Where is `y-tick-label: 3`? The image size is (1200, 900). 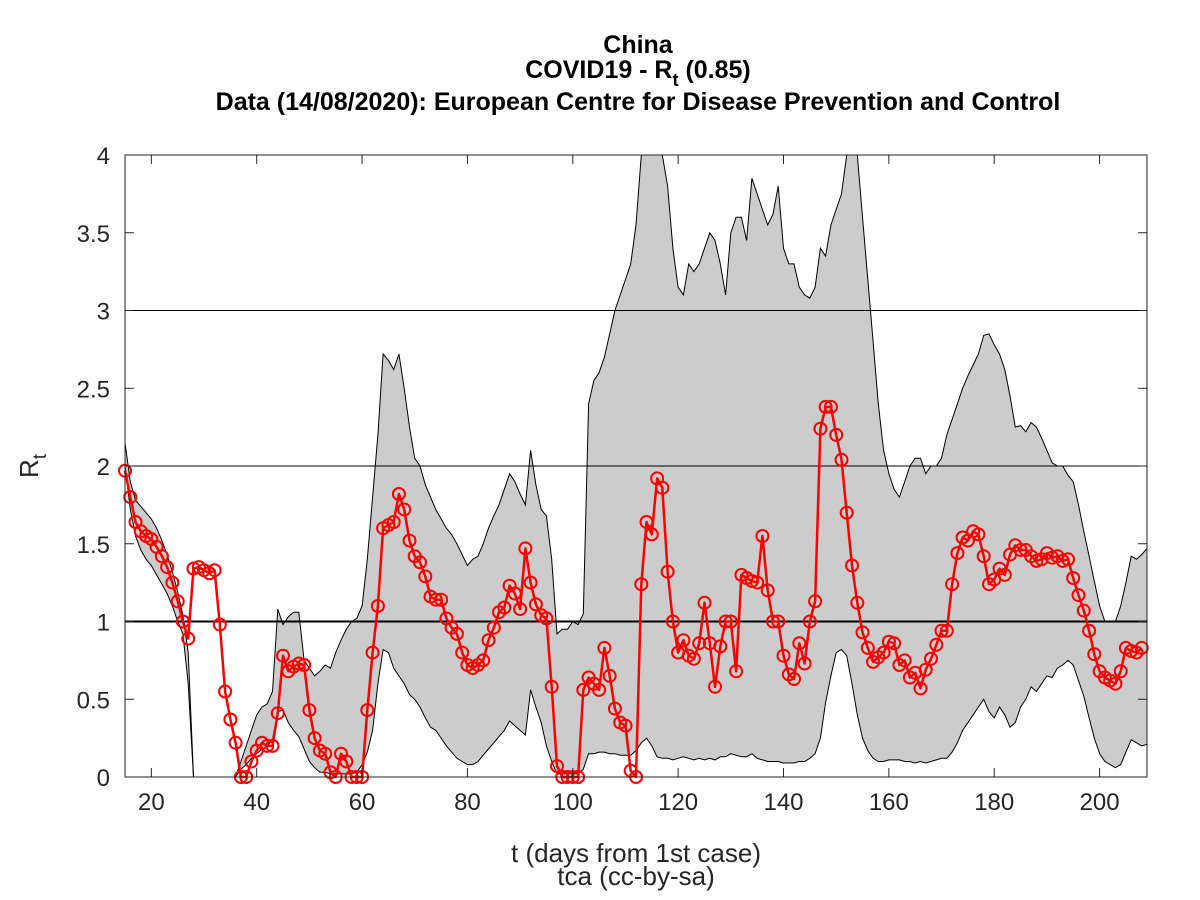
y-tick-label: 3 is located at coordinates (103, 312).